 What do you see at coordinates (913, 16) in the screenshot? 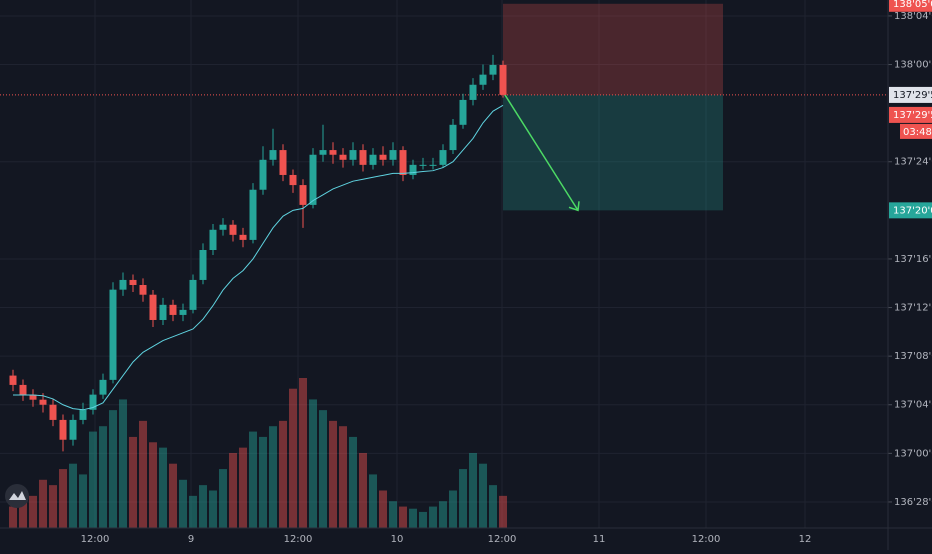
I see `y-tick-label: 138'04'0` at bounding box center [913, 16].